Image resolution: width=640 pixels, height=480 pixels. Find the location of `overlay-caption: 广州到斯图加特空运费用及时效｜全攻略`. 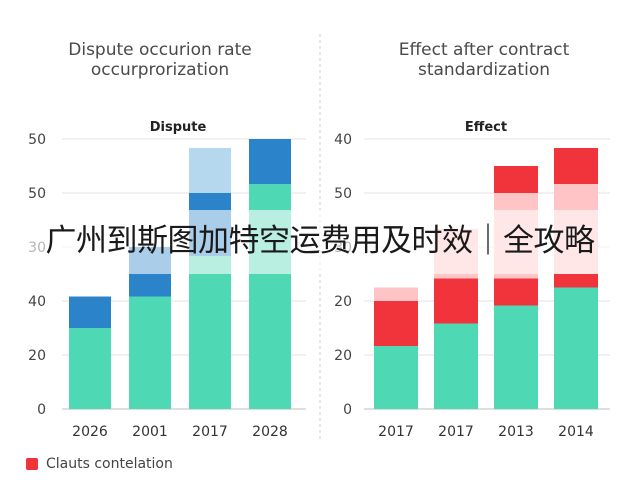

overlay-caption: 广州到斯图加特空运费用及时效｜全攻略 is located at coordinates (320, 241).